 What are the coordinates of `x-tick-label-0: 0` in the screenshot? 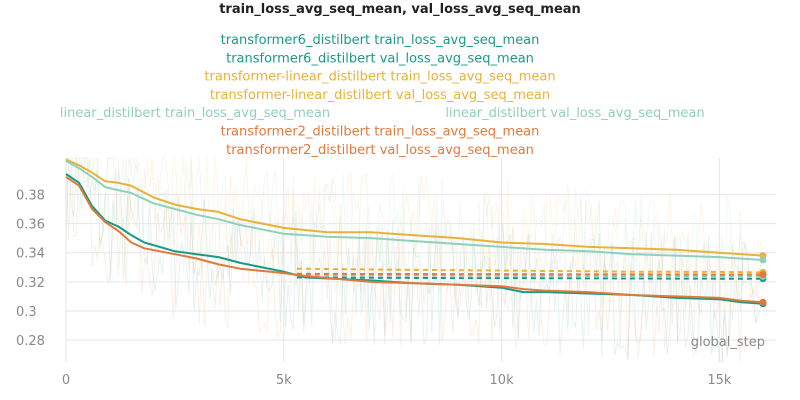 It's located at (66, 380).